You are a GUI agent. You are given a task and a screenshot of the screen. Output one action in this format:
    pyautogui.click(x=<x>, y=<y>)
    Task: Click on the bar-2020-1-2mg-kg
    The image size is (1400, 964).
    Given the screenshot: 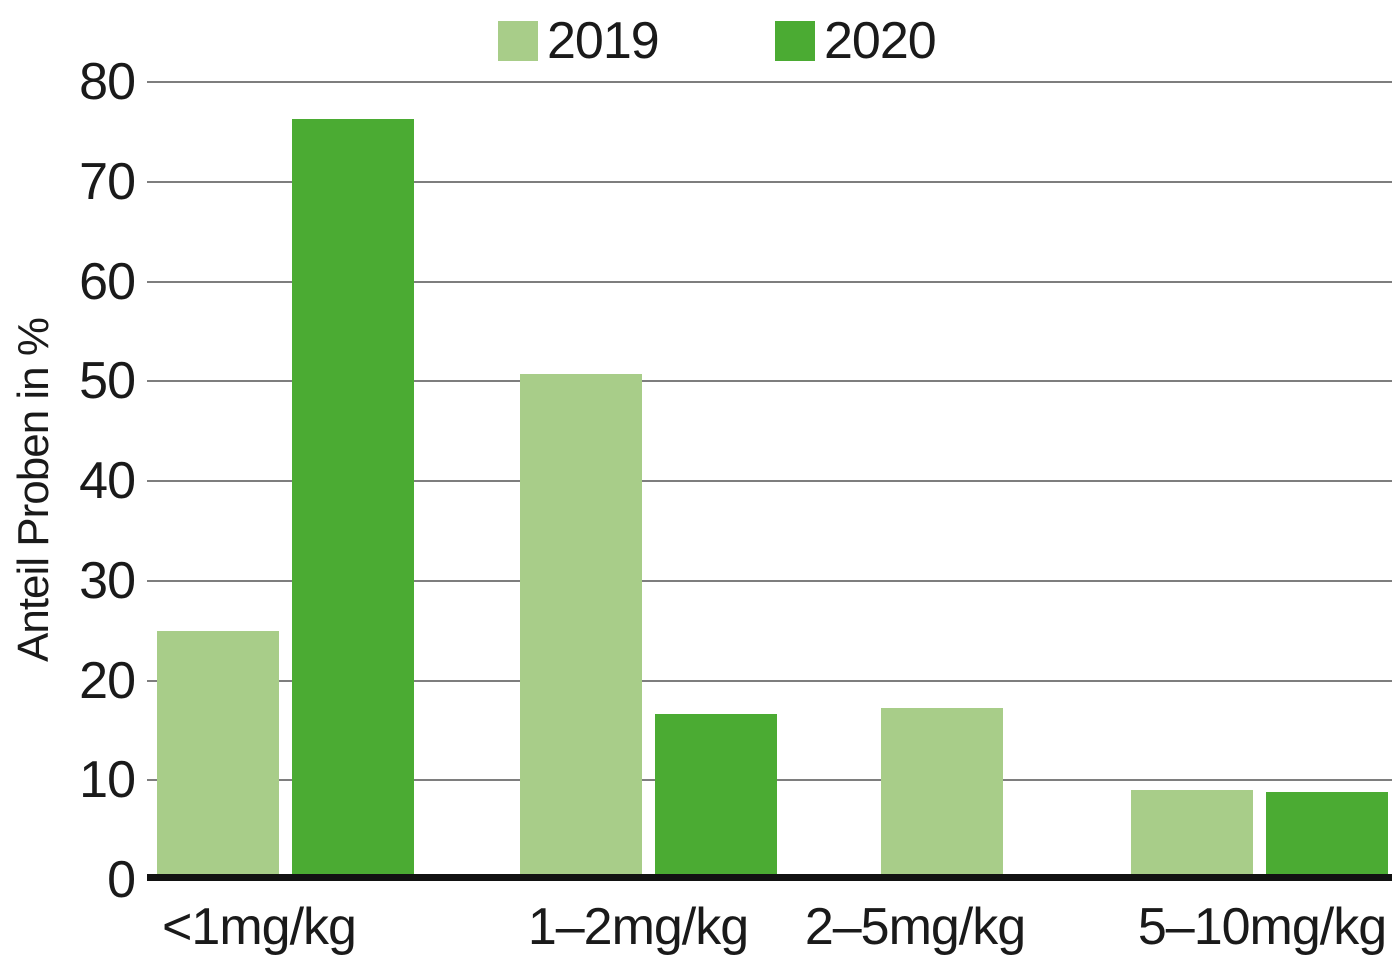 What is the action you would take?
    pyautogui.click(x=716, y=795)
    